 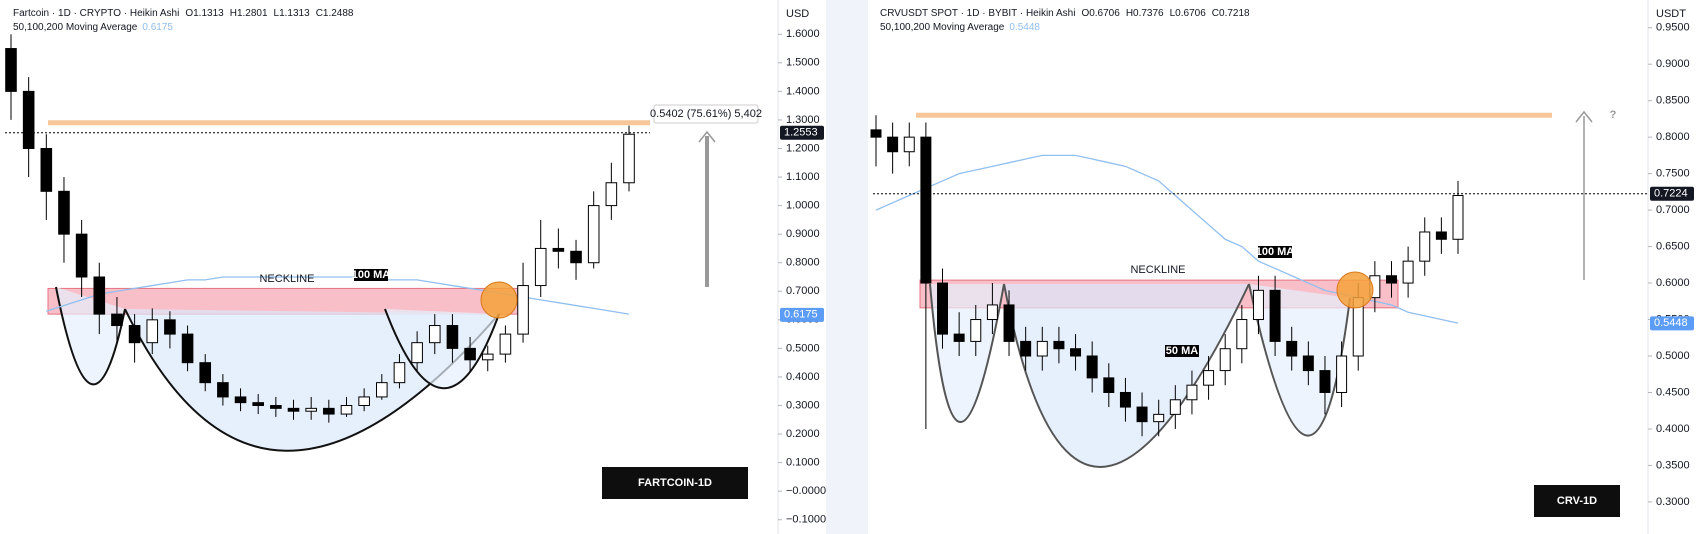 What do you see at coordinates (977, 13) in the screenshot?
I see `symbol: CRVUSDT SPOT · 1D · BYBIT · Heikin Ashi` at bounding box center [977, 13].